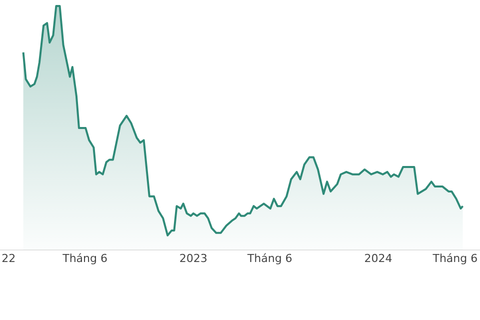 The height and width of the screenshot is (320, 480). Describe the element at coordinates (9, 258) in the screenshot. I see `x-tick-label: 22` at that location.